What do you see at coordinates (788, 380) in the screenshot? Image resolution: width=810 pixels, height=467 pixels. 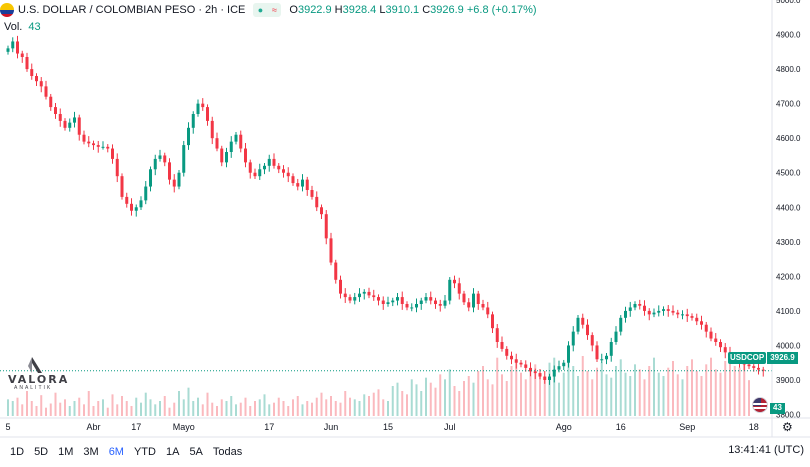 I see `price-tick-label: 3900.0` at bounding box center [788, 380].